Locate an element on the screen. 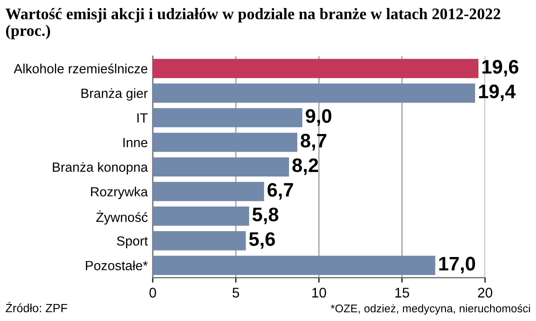  data-label: 9,0 is located at coordinates (319, 117).